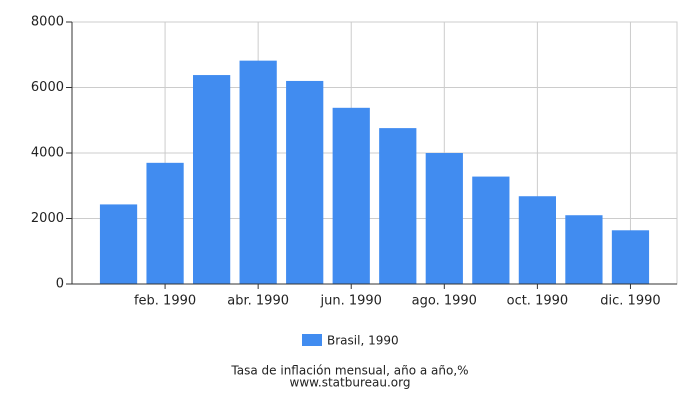  I want to click on x-tick-label: ago. 1990, so click(444, 301).